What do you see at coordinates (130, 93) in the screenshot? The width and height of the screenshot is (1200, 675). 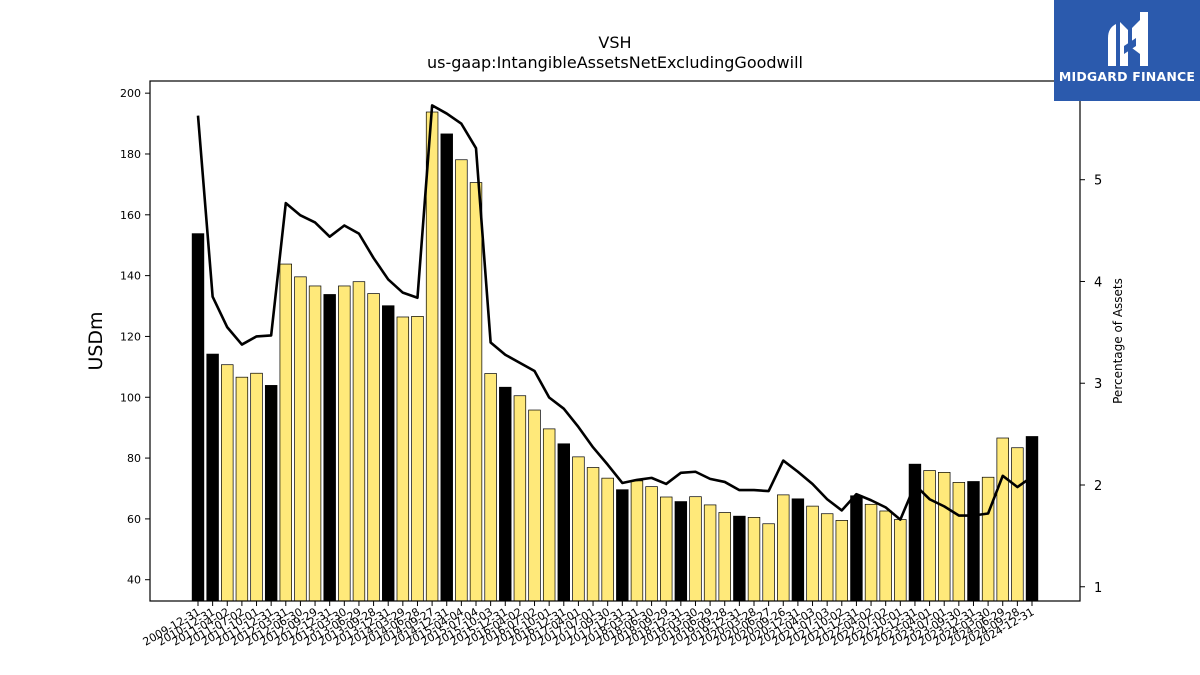 I see `y-tick-label: 200` at bounding box center [130, 93].